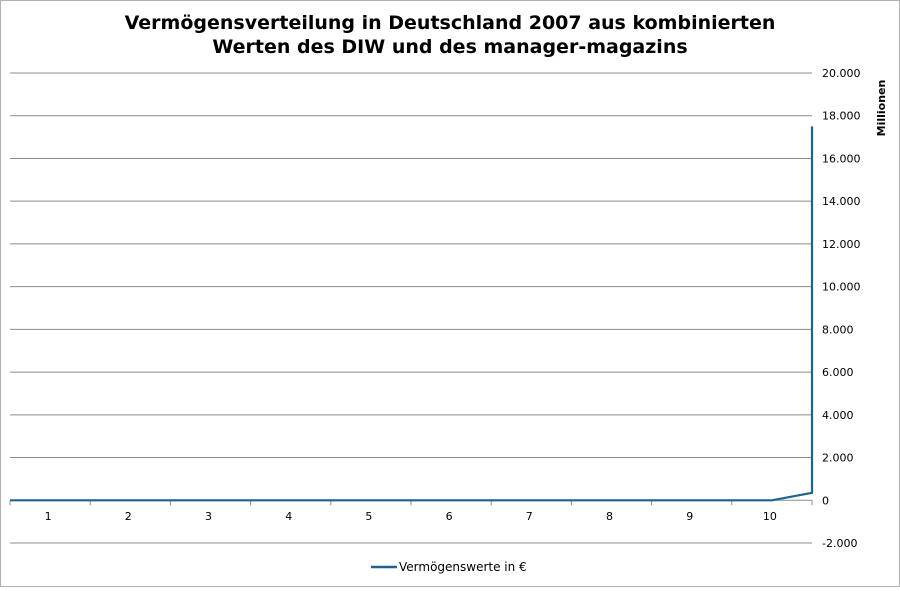 This screenshot has width=900, height=591. What do you see at coordinates (770, 516) in the screenshot?
I see `x-tick-label: 10` at bounding box center [770, 516].